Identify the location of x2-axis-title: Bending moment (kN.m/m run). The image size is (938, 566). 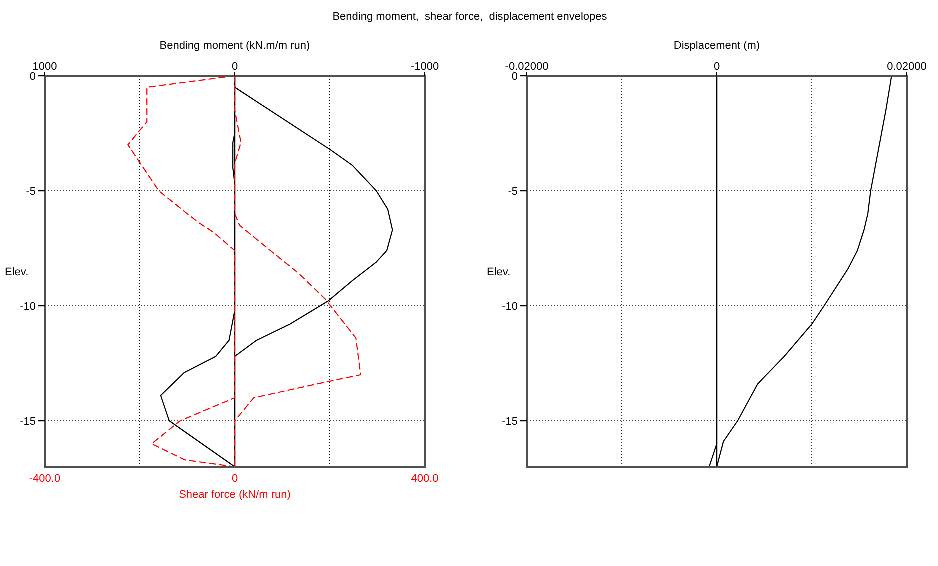
(235, 46).